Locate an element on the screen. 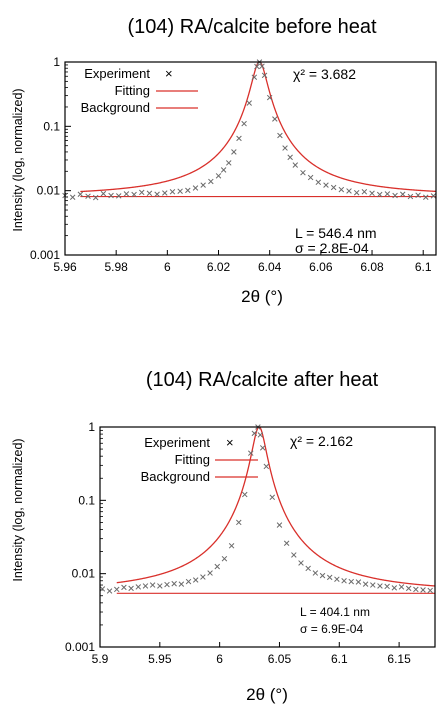  x-tick-label: 6.05 is located at coordinates (280, 659).